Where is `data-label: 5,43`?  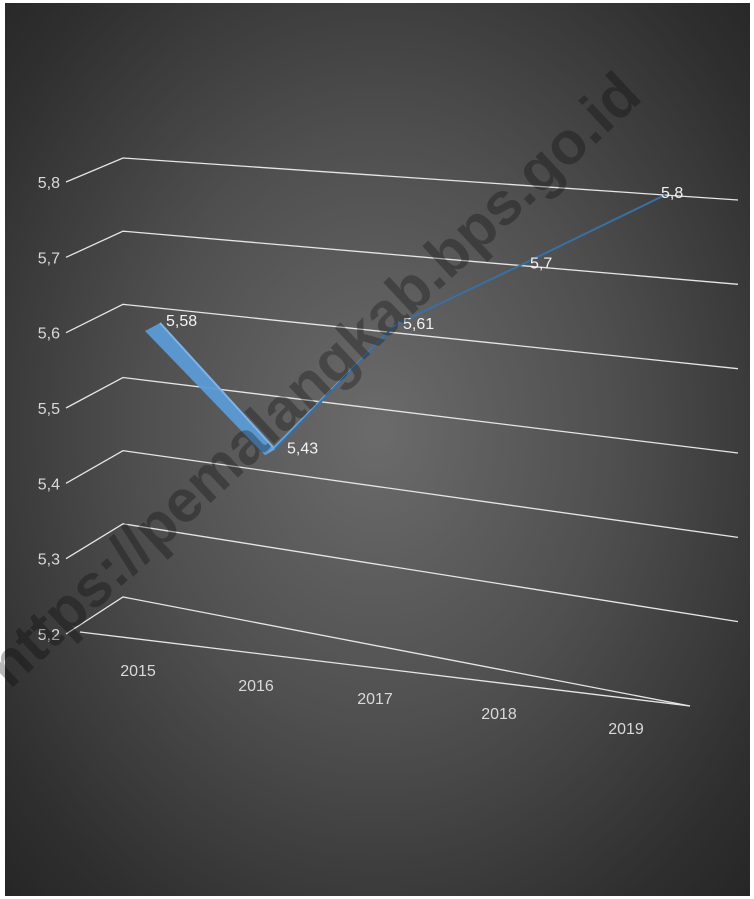
data-label: 5,43 is located at coordinates (302, 448).